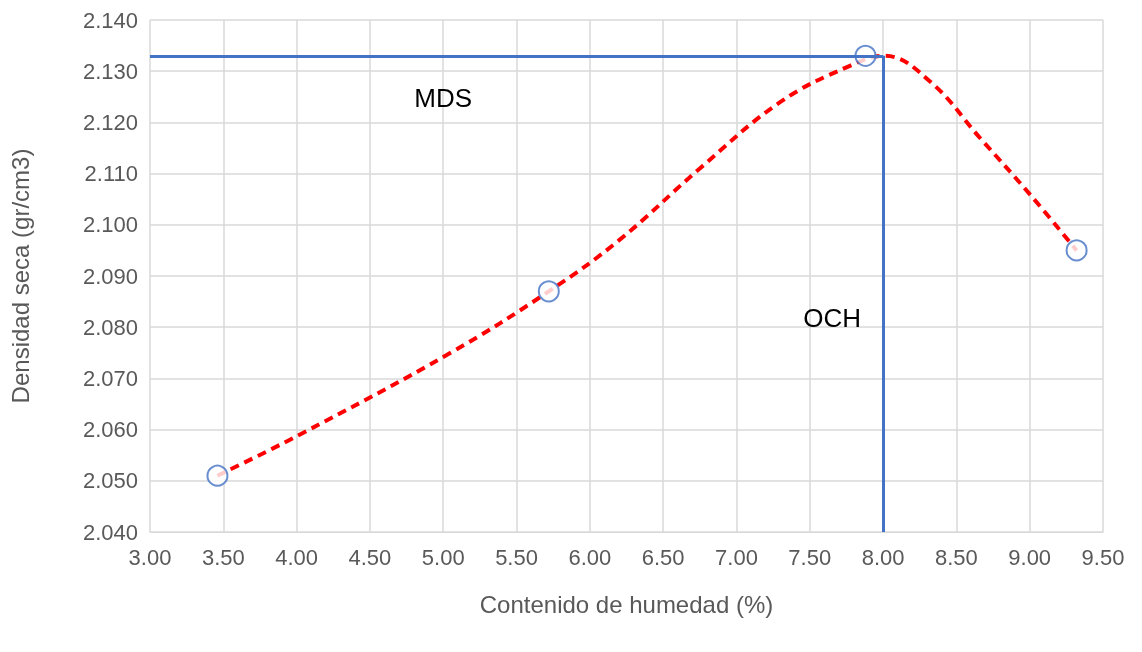 The height and width of the screenshot is (652, 1142). I want to click on y-axis-title: Densidad seca (gr/cm3), so click(20, 276).